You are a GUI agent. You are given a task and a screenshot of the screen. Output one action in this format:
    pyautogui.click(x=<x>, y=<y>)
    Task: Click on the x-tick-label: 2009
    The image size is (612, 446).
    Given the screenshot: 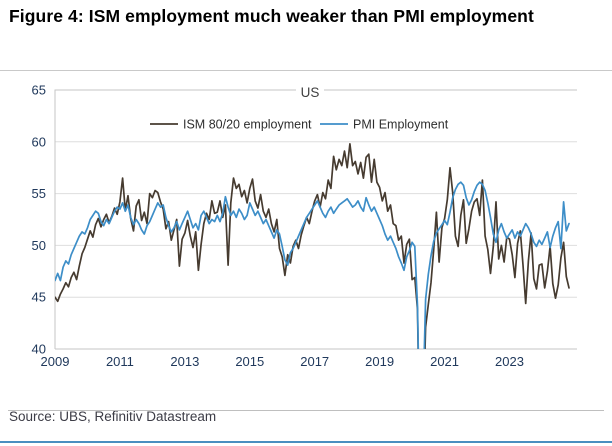 What is the action you would take?
    pyautogui.click(x=55, y=361)
    